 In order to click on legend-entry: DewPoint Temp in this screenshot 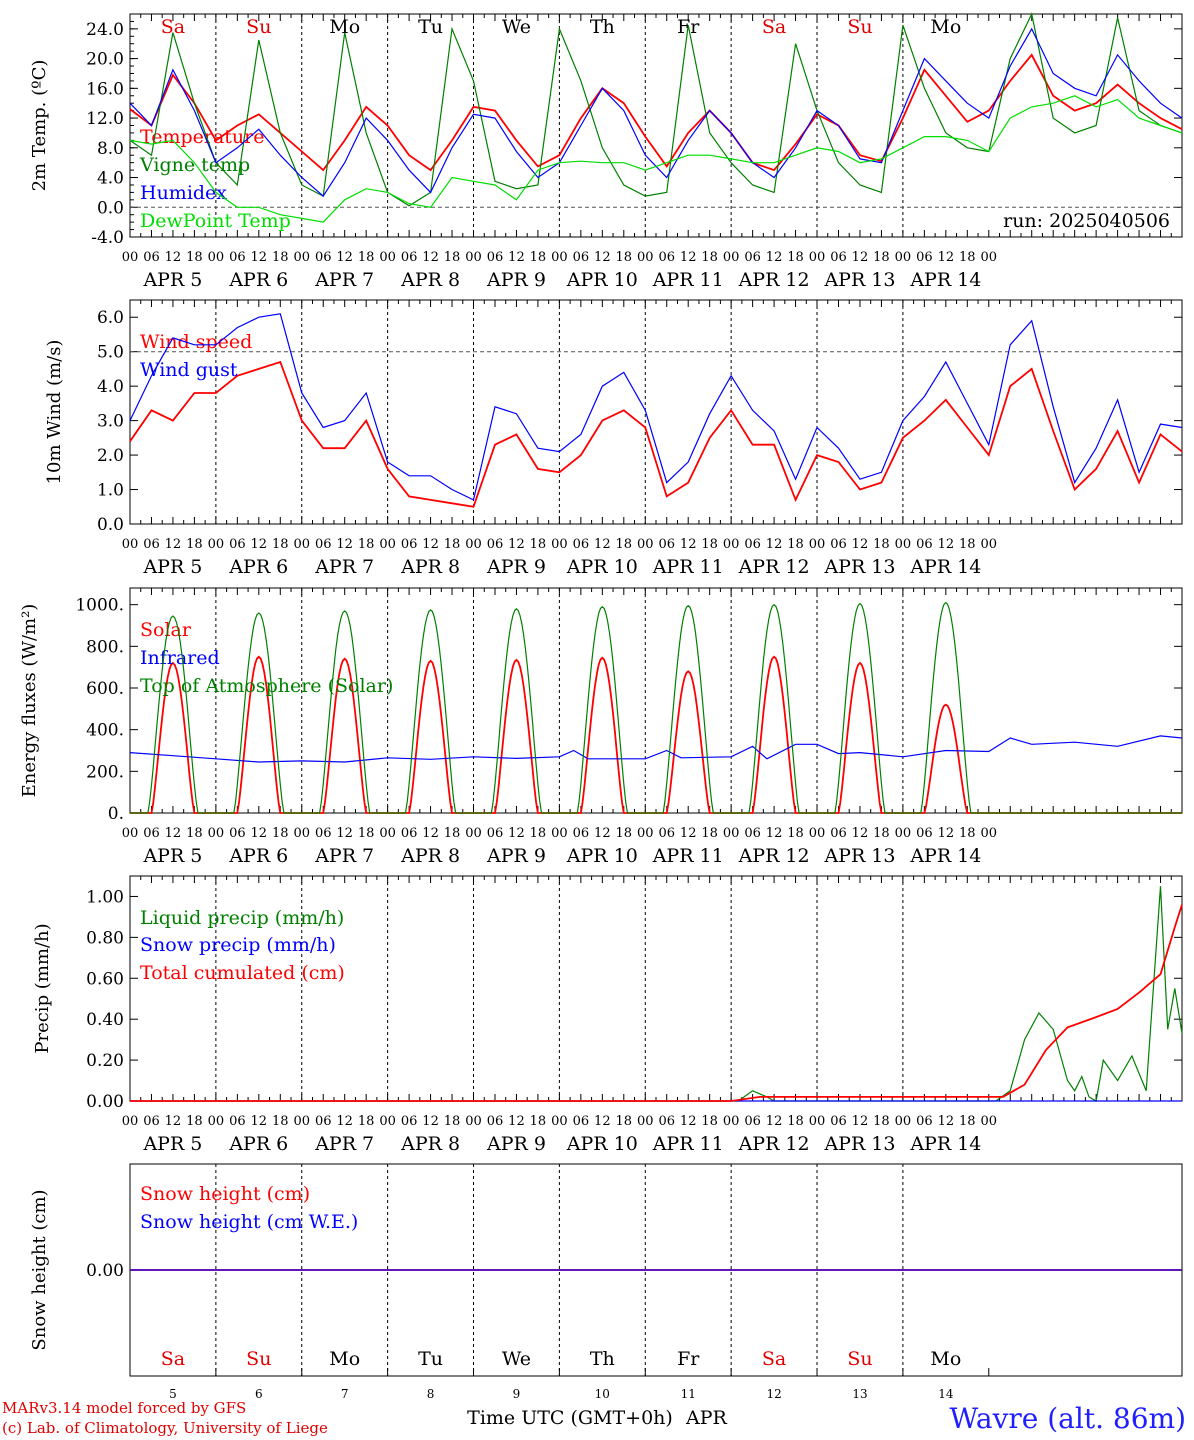, I will do `click(215, 221)`.